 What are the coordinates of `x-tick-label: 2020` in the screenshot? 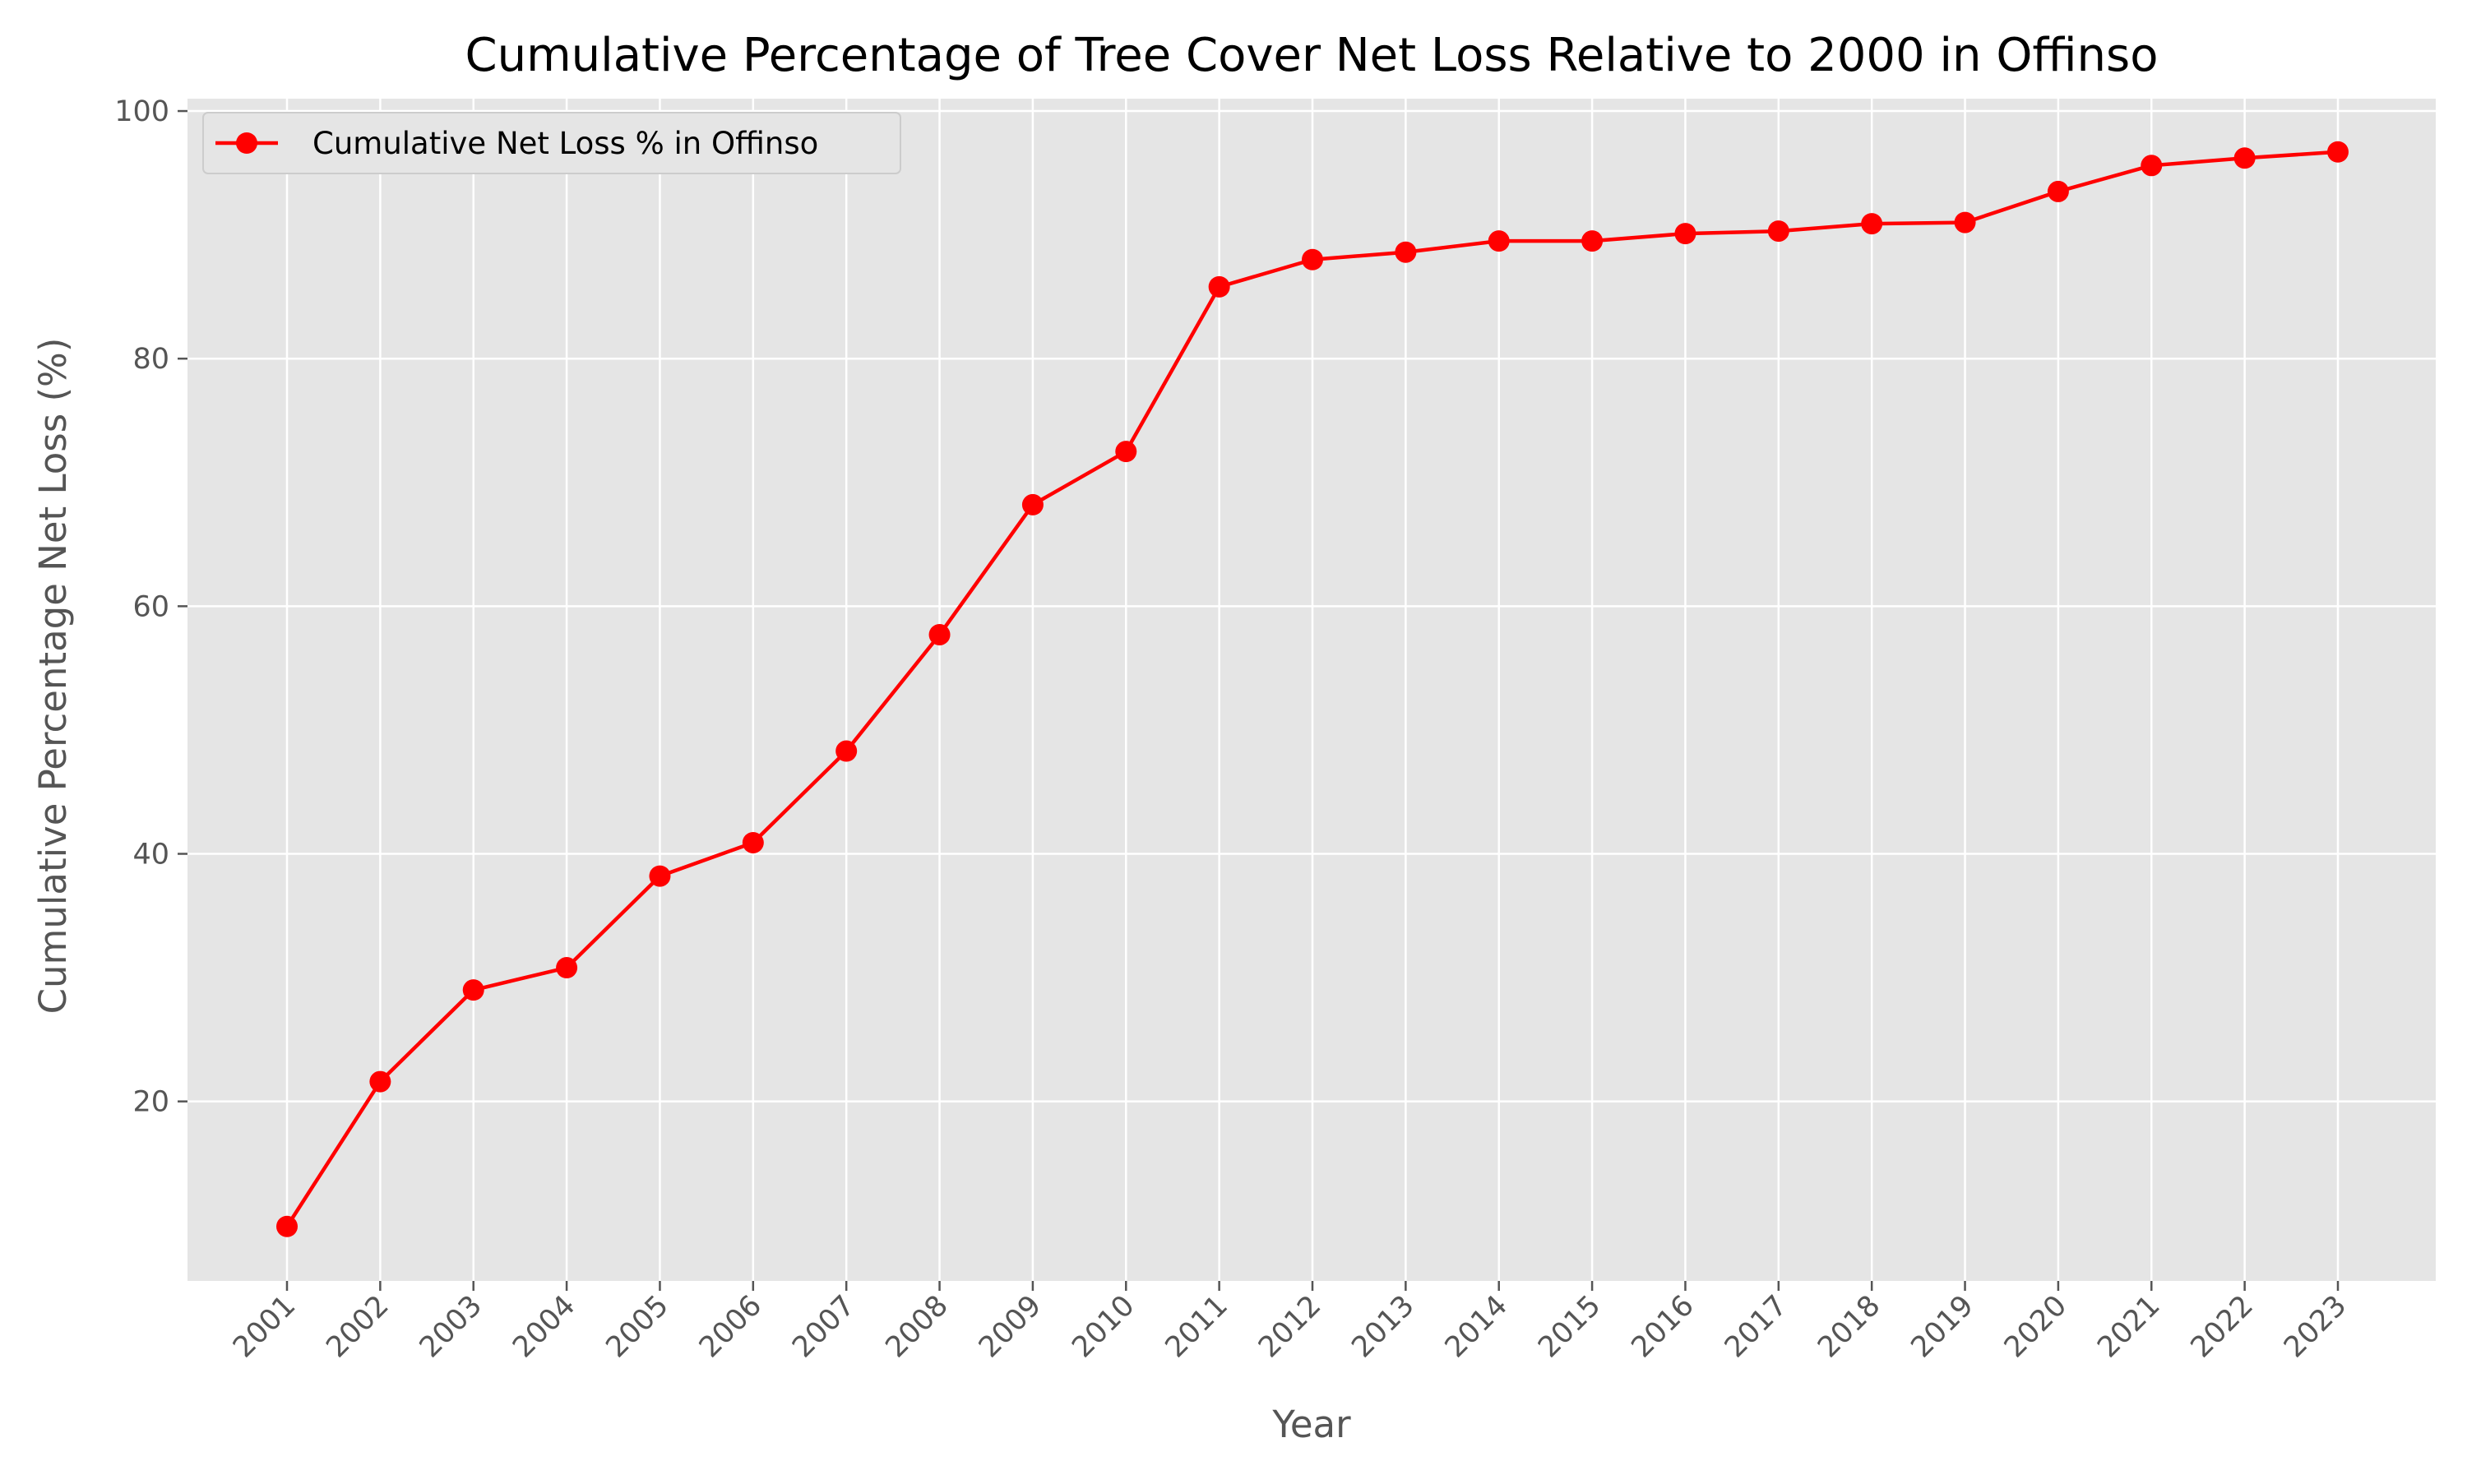 It's located at (2035, 1327).